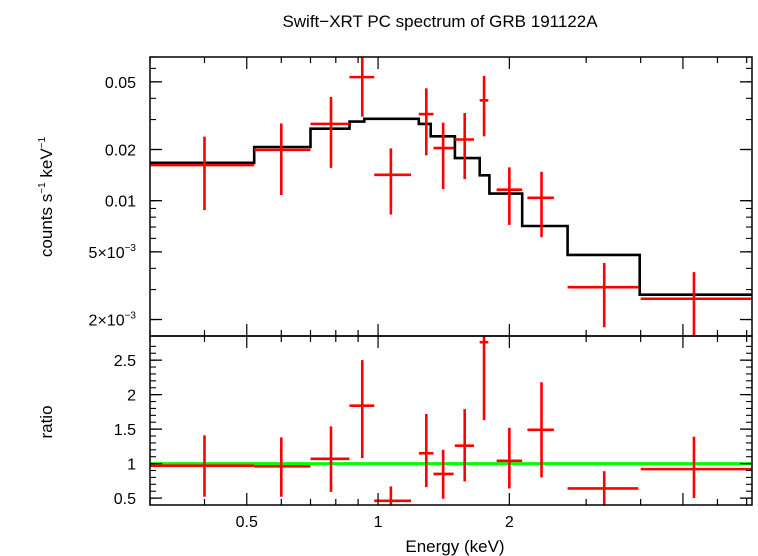 The image size is (758, 556). Describe the element at coordinates (42, 142) in the screenshot. I see `counts-axis-label-sup2: −1` at that location.